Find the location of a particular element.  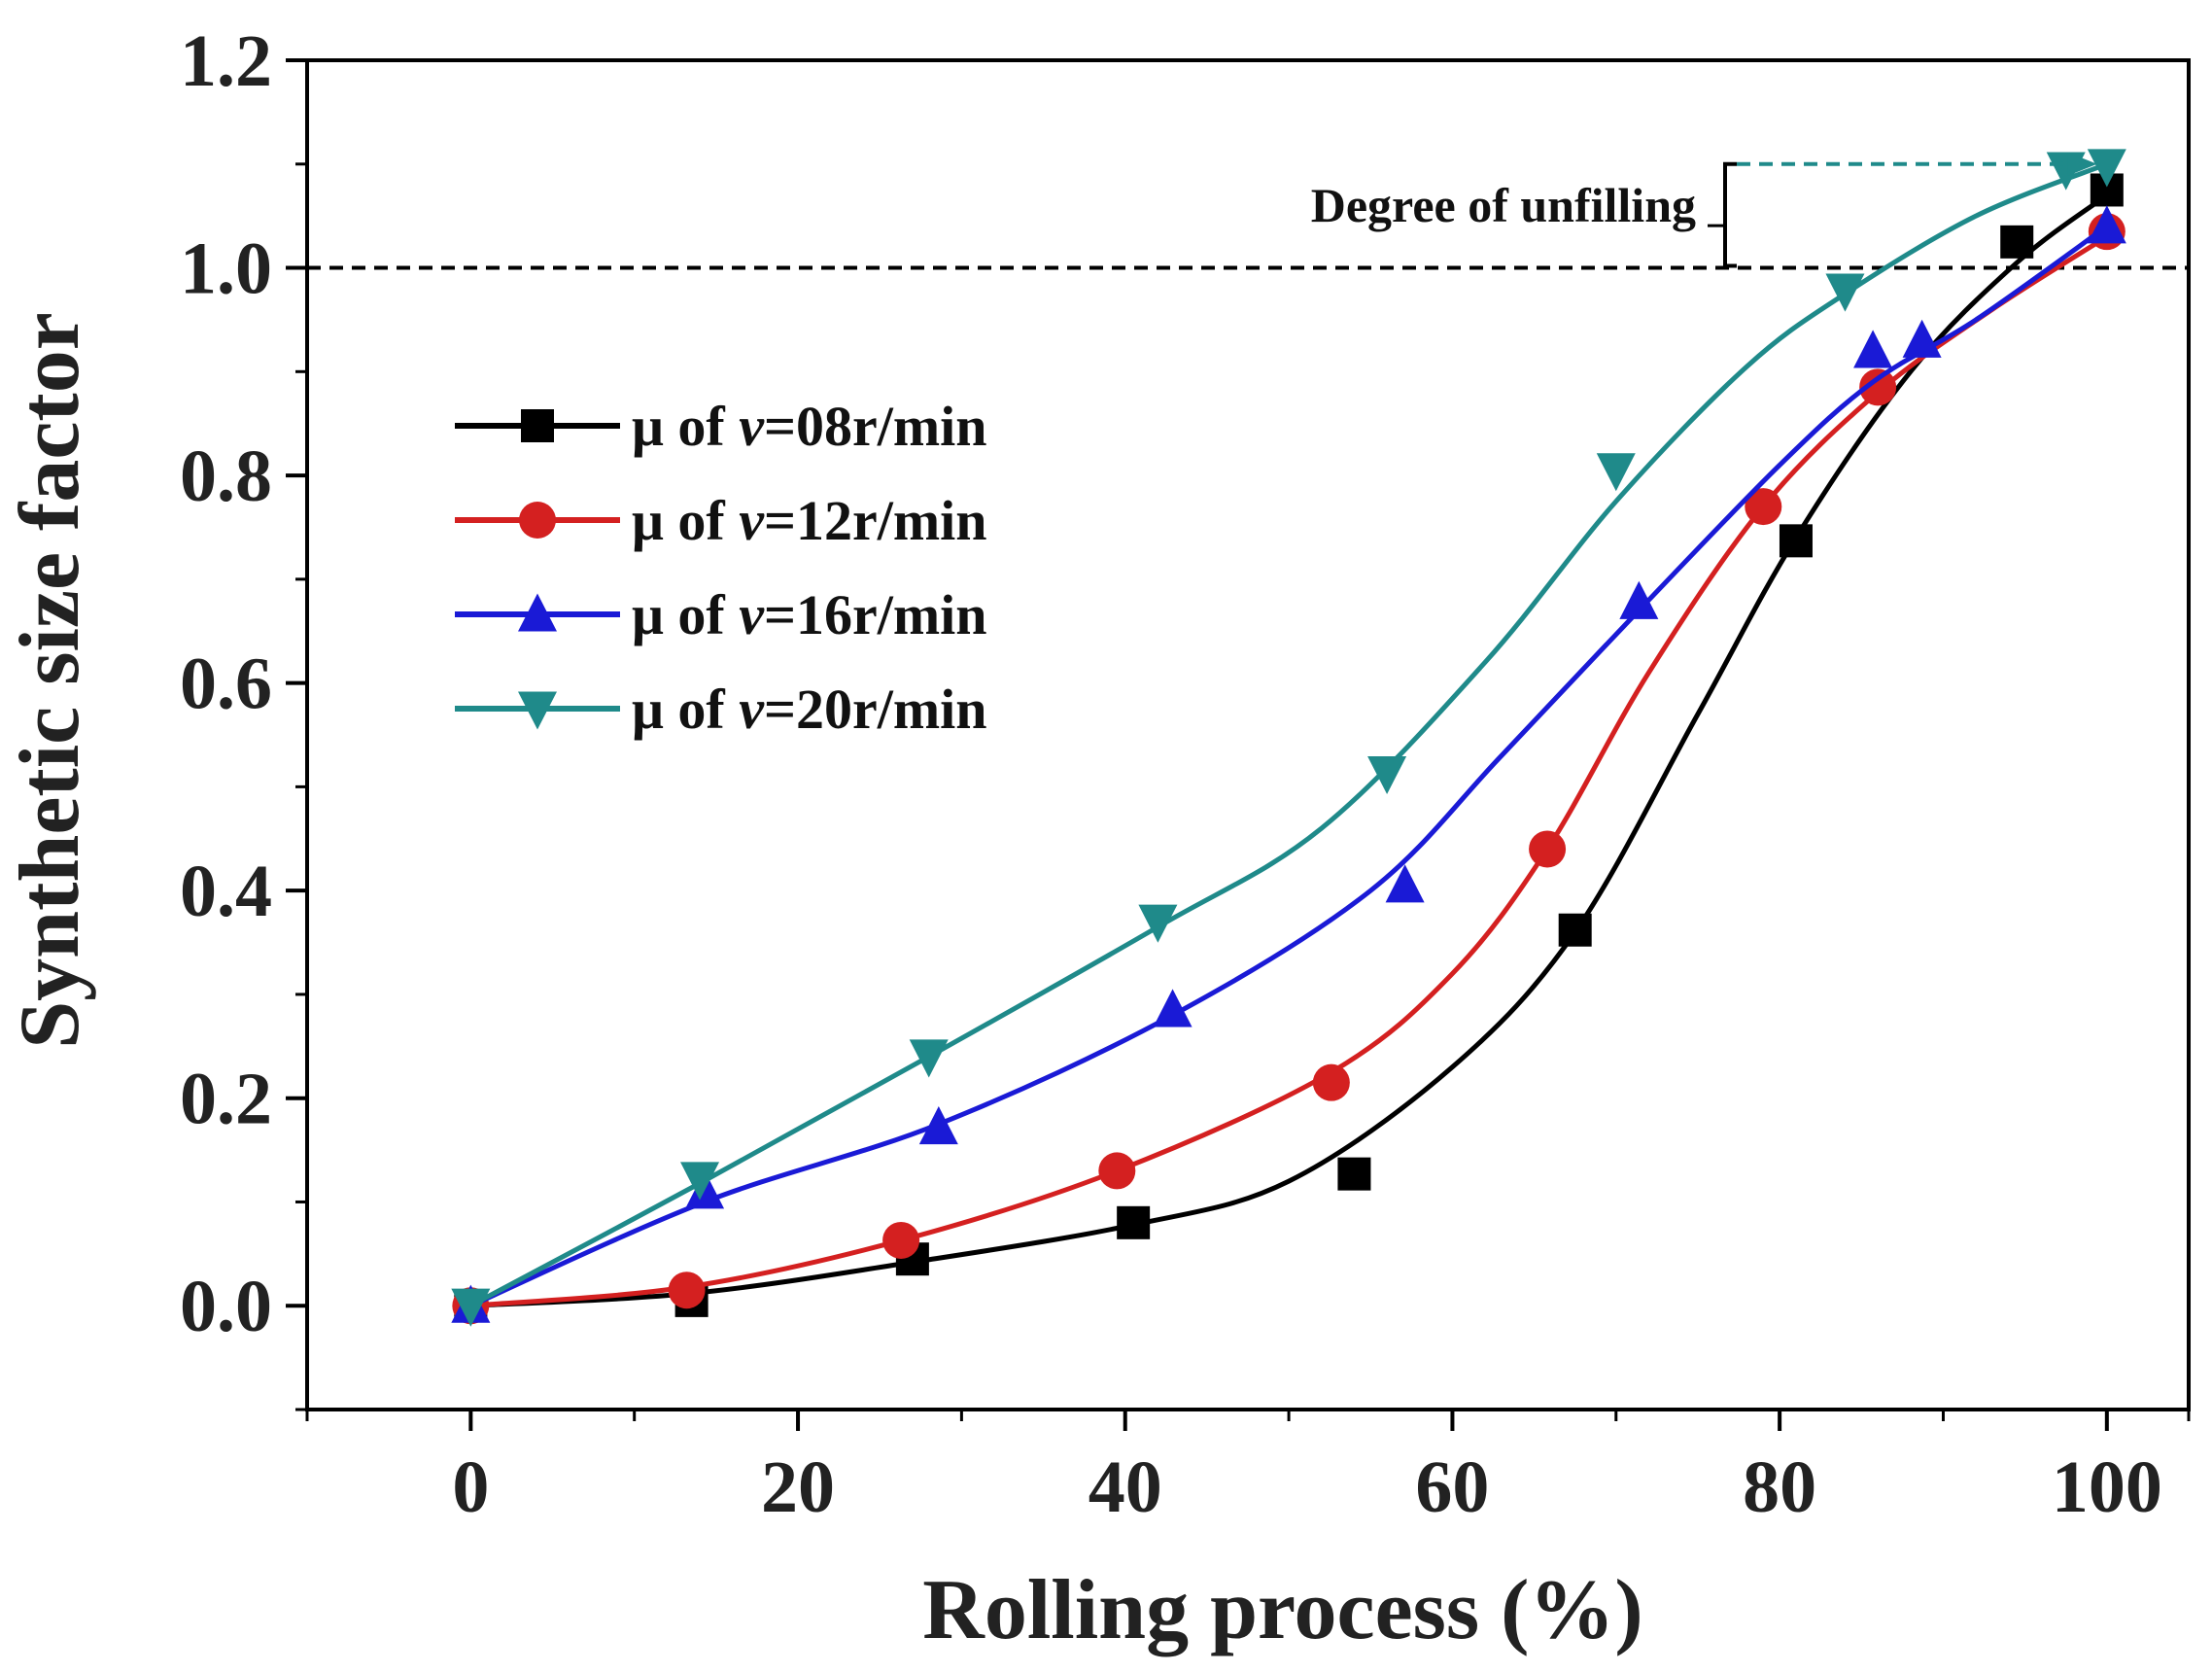

y-tick-label: 0.0 is located at coordinates (226, 1306).